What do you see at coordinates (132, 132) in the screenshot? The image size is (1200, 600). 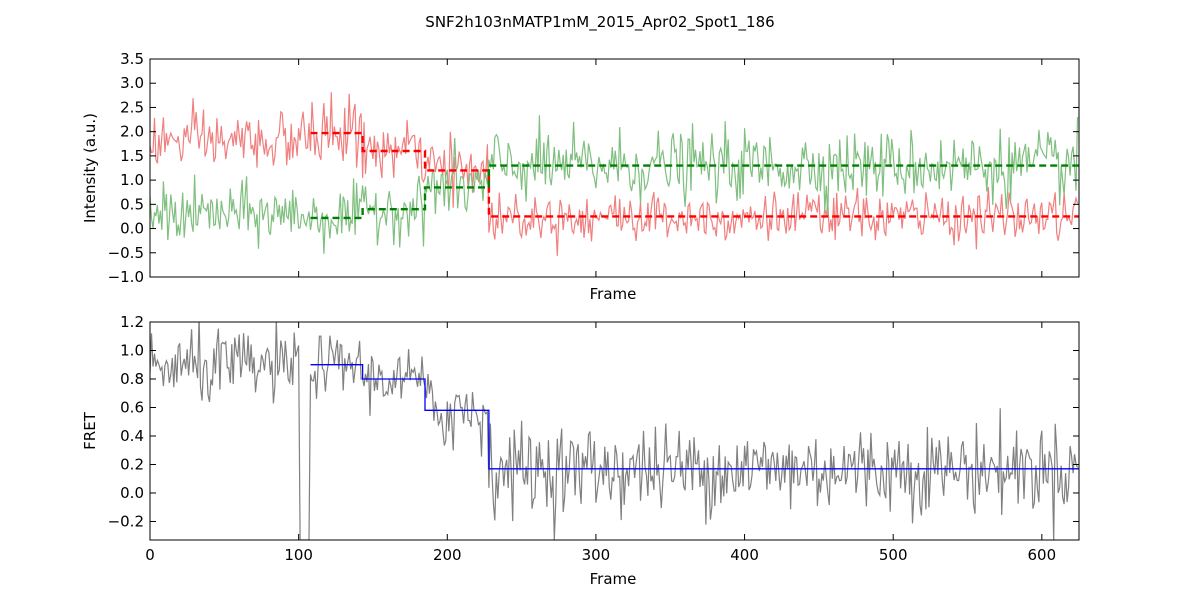 I see `y-tick-label: 2.0` at bounding box center [132, 132].